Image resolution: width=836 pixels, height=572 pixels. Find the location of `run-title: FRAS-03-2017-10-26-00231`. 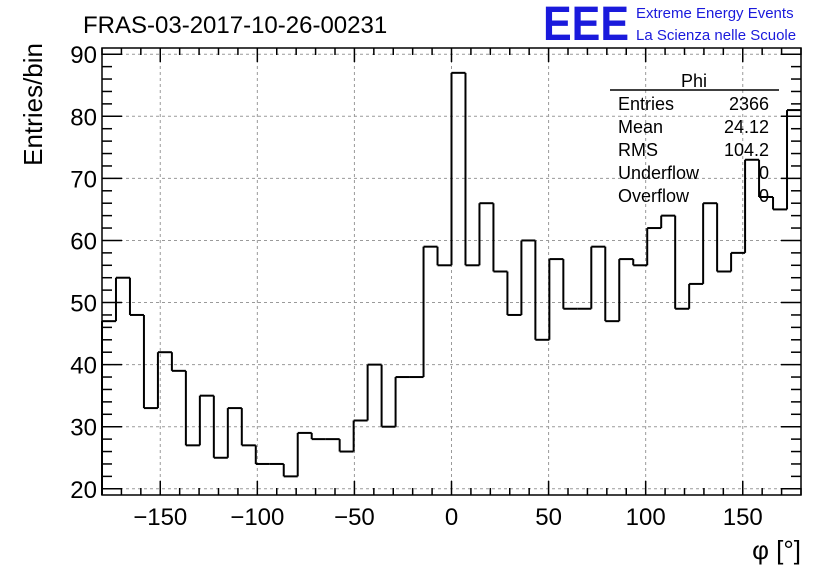

run-title: FRAS-03-2017-10-26-00231 is located at coordinates (235, 25).